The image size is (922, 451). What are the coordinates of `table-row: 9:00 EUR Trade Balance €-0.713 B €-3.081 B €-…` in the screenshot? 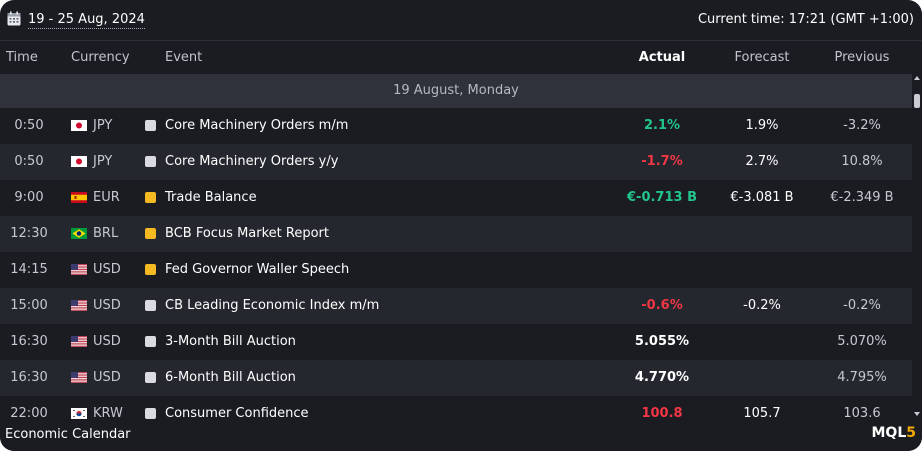 It's located at (456, 198).